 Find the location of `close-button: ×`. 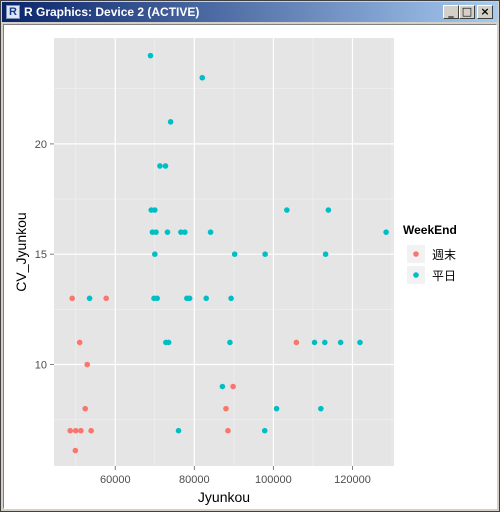

close-button: × is located at coordinates (485, 12).